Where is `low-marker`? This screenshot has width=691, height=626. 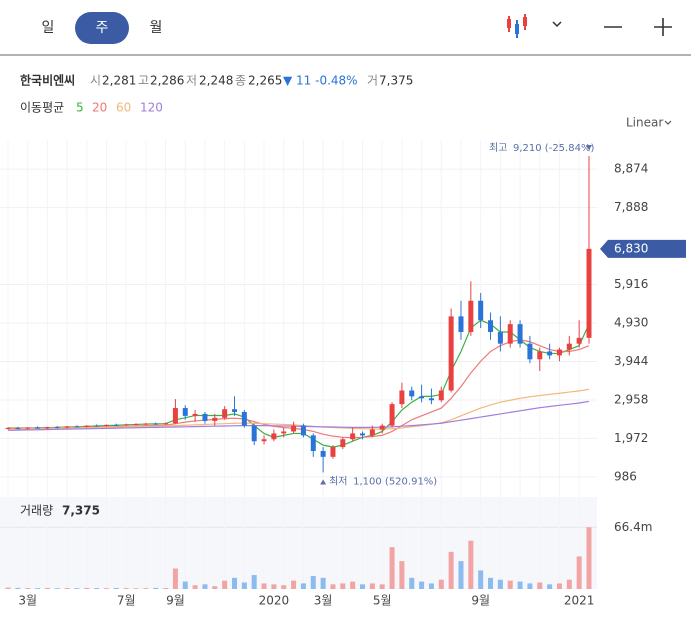
low-marker is located at coordinates (323, 482).